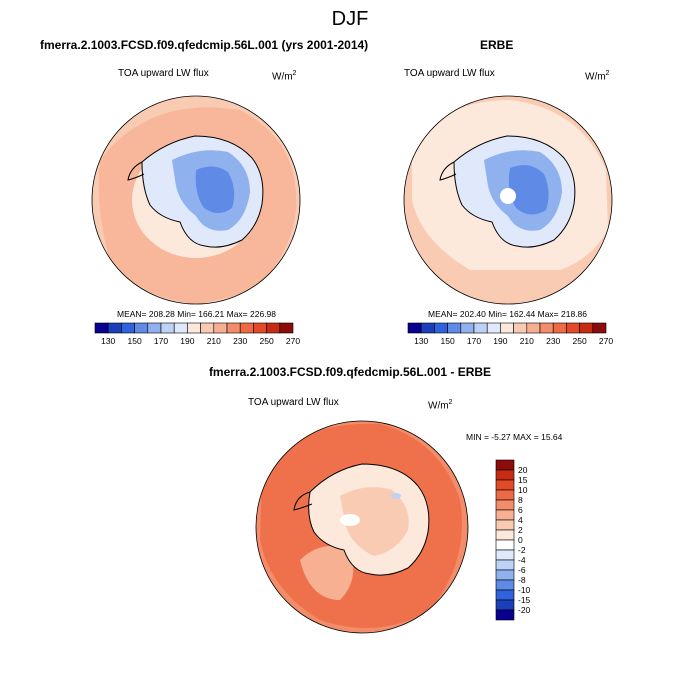 This screenshot has height=700, width=700. Describe the element at coordinates (580, 341) in the screenshot. I see `obs-colorbar-label: 250` at that location.